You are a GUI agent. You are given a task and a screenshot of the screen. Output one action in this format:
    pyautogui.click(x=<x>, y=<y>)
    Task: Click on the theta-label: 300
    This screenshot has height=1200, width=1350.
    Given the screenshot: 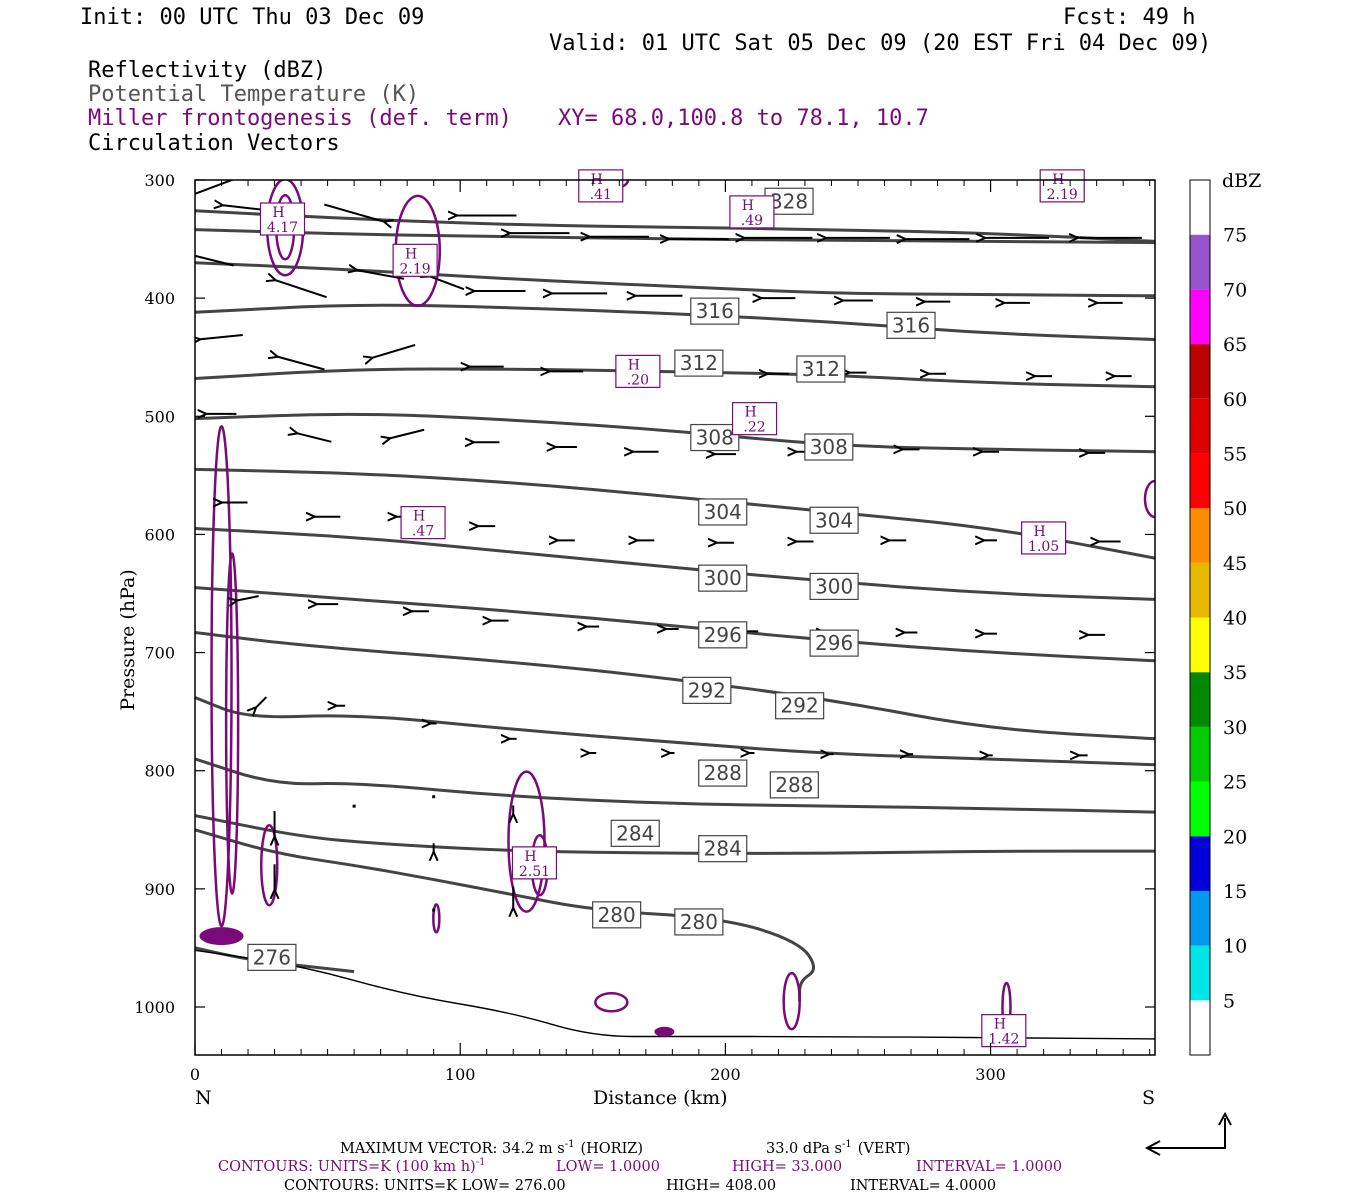 What is the action you would take?
    pyautogui.click(x=834, y=586)
    